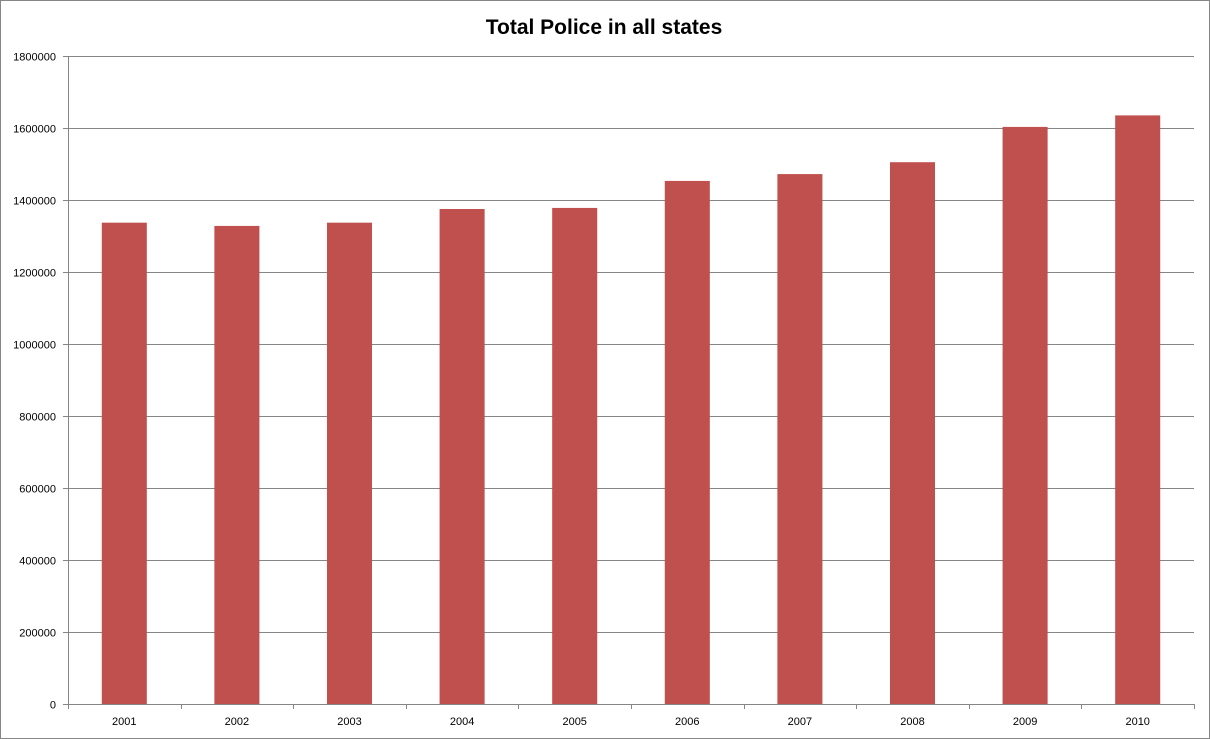 Image resolution: width=1210 pixels, height=739 pixels. What do you see at coordinates (237, 465) in the screenshot?
I see `bar-2002` at bounding box center [237, 465].